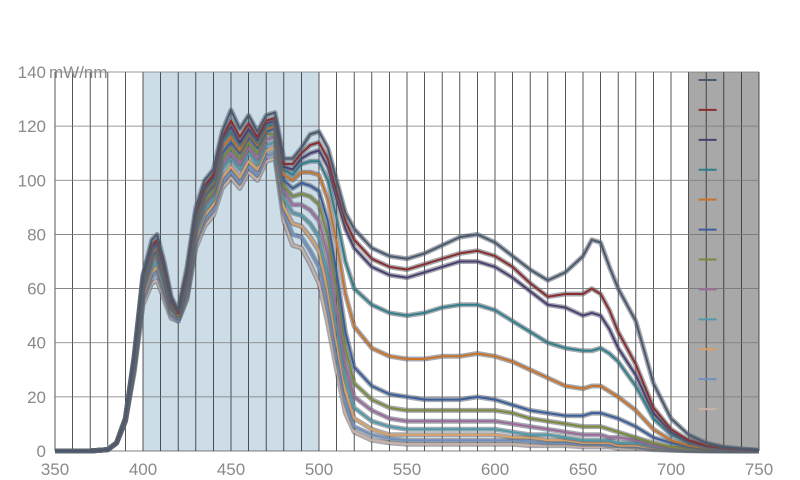 The image size is (800, 480). Describe the element at coordinates (32, 126) in the screenshot. I see `y-tick-label: 120` at that location.